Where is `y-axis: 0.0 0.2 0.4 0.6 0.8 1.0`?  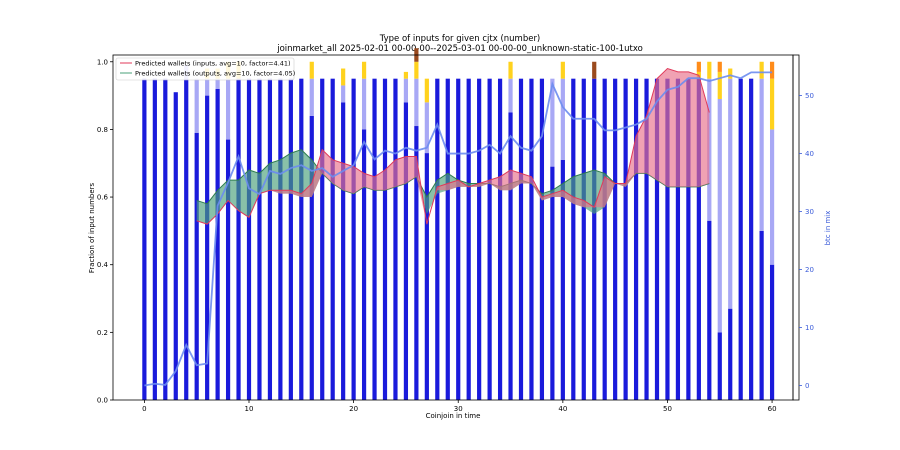 y-axis: 0.0 0.2 0.4 0.6 0.8 1.0 is located at coordinates (105, 231).